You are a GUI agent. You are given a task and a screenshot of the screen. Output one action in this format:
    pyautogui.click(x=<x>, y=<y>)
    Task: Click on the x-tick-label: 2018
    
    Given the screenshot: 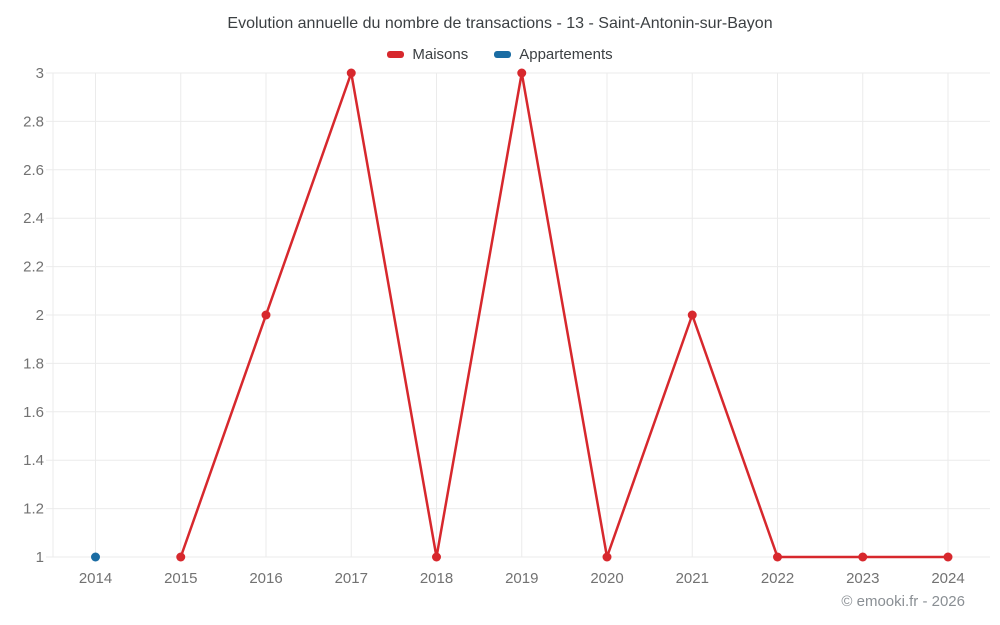 What is the action you would take?
    pyautogui.click(x=436, y=578)
    